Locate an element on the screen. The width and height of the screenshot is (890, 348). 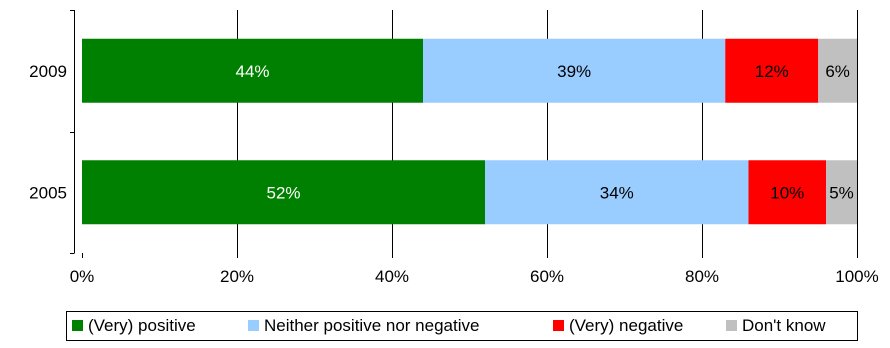
data-label: 52% is located at coordinates (283, 192).